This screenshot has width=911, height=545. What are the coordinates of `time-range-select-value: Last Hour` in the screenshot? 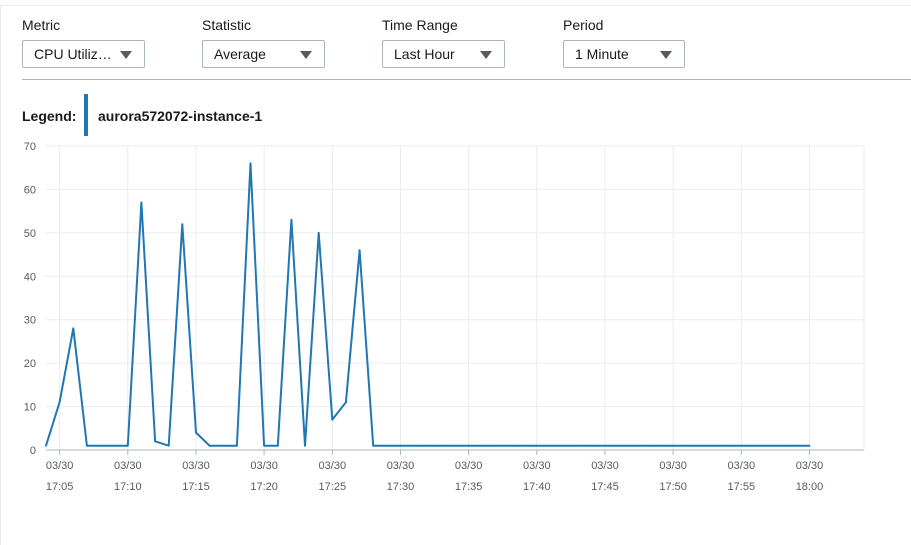 It's located at (424, 54).